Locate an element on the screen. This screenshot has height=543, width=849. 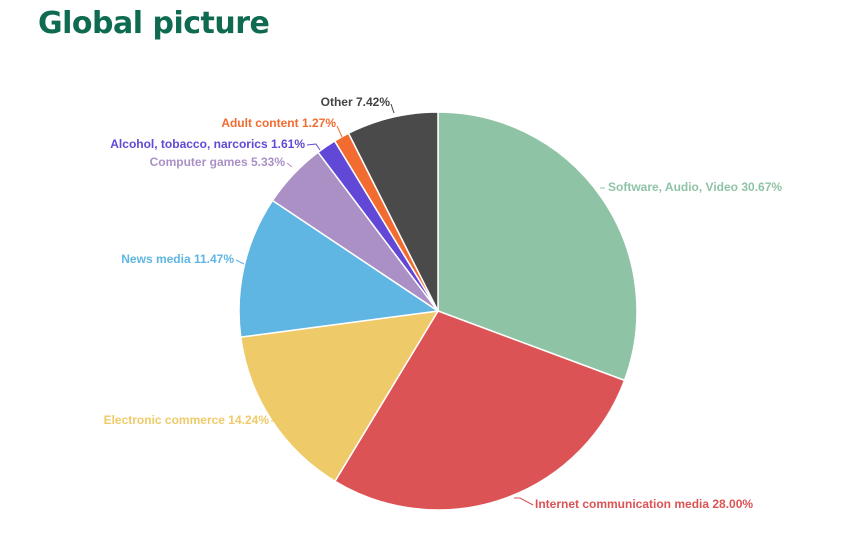
page-title: Global picture is located at coordinates (154, 23).